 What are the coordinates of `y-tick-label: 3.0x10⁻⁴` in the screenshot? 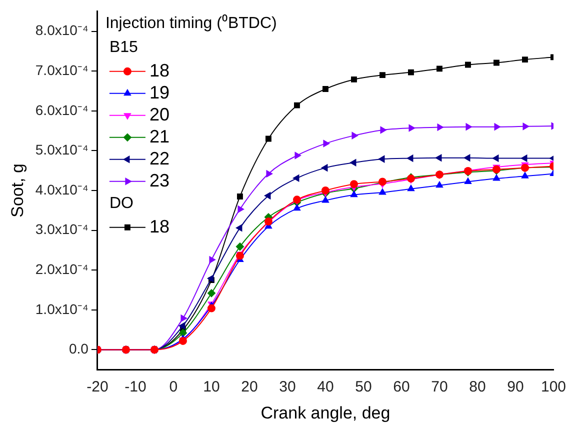 It's located at (61, 229).